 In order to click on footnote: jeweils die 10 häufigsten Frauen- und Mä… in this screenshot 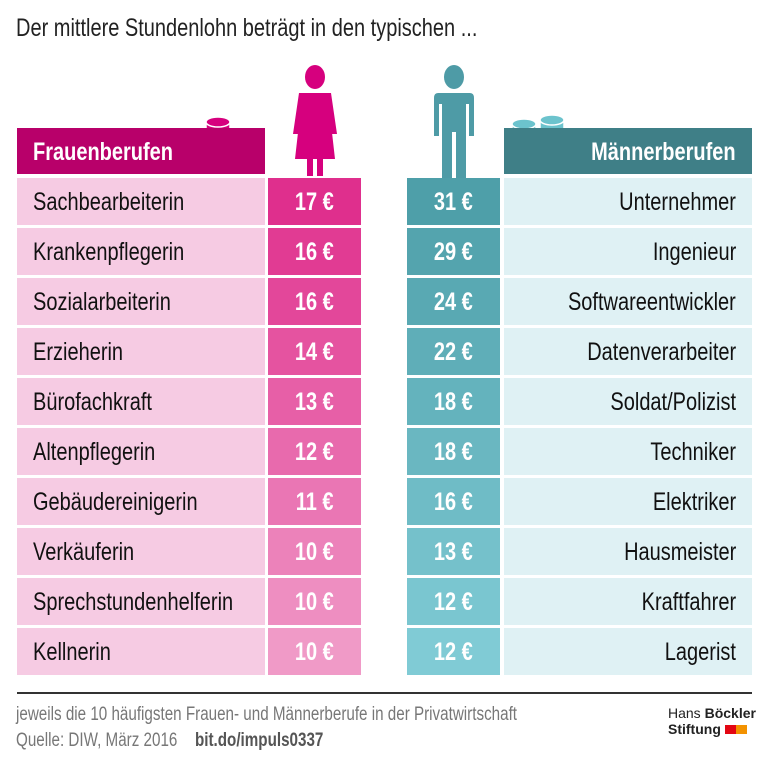, I will do `click(267, 714)`.